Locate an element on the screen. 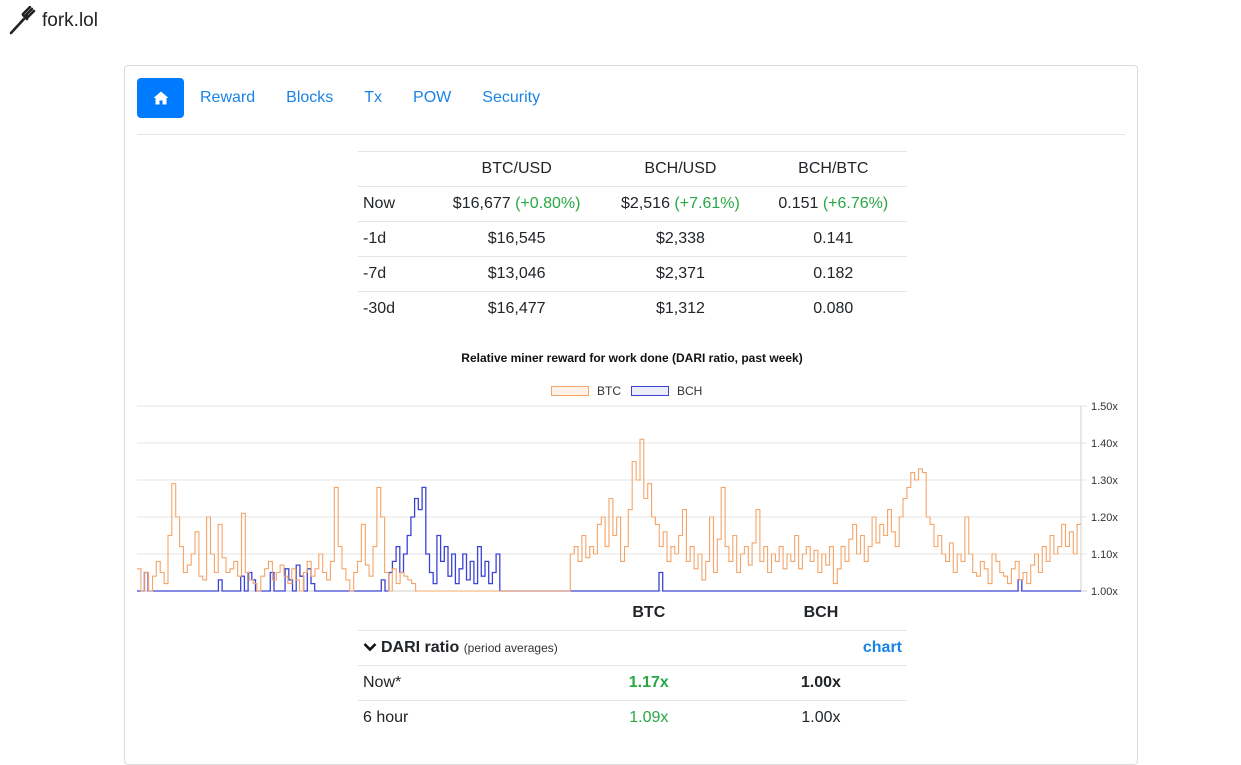 Image resolution: width=1241 pixels, height=765 pixels. cell-btc: 1.09x is located at coordinates (648, 717).